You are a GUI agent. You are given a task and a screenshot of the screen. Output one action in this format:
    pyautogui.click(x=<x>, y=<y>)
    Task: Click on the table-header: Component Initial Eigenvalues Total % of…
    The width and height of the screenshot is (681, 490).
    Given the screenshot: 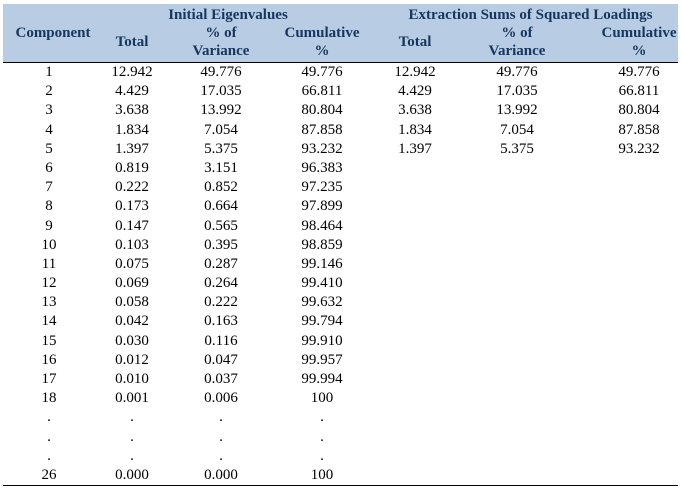 What is the action you would take?
    pyautogui.click(x=340, y=33)
    